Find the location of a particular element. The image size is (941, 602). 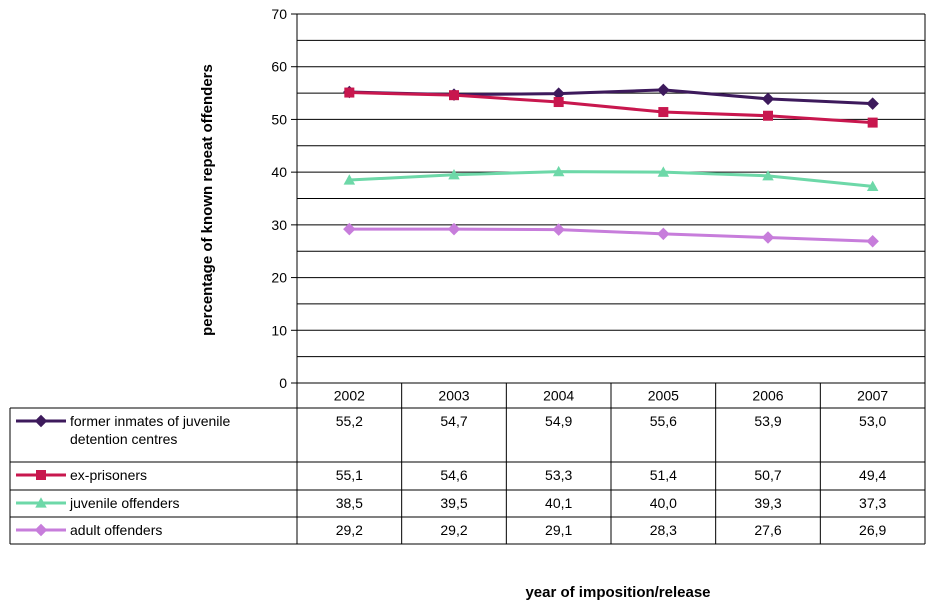

legend-label: juvenile offenders is located at coordinates (124, 503).